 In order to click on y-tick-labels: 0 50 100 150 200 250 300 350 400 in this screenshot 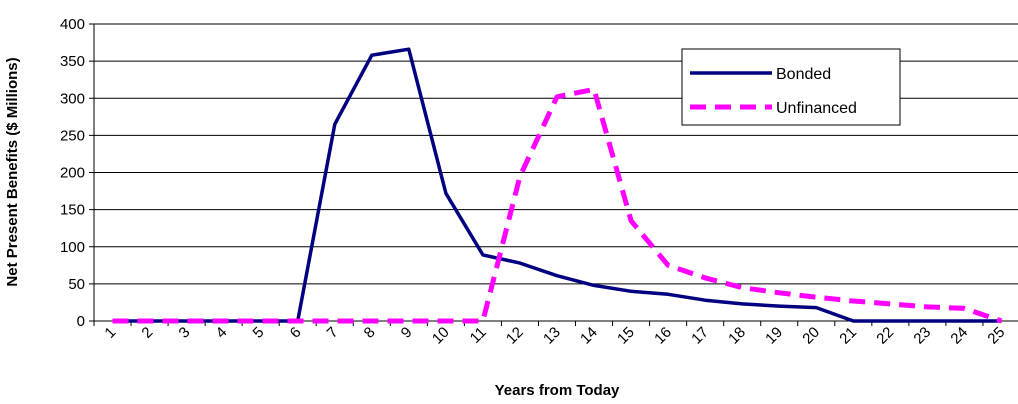, I will do `click(77, 173)`.